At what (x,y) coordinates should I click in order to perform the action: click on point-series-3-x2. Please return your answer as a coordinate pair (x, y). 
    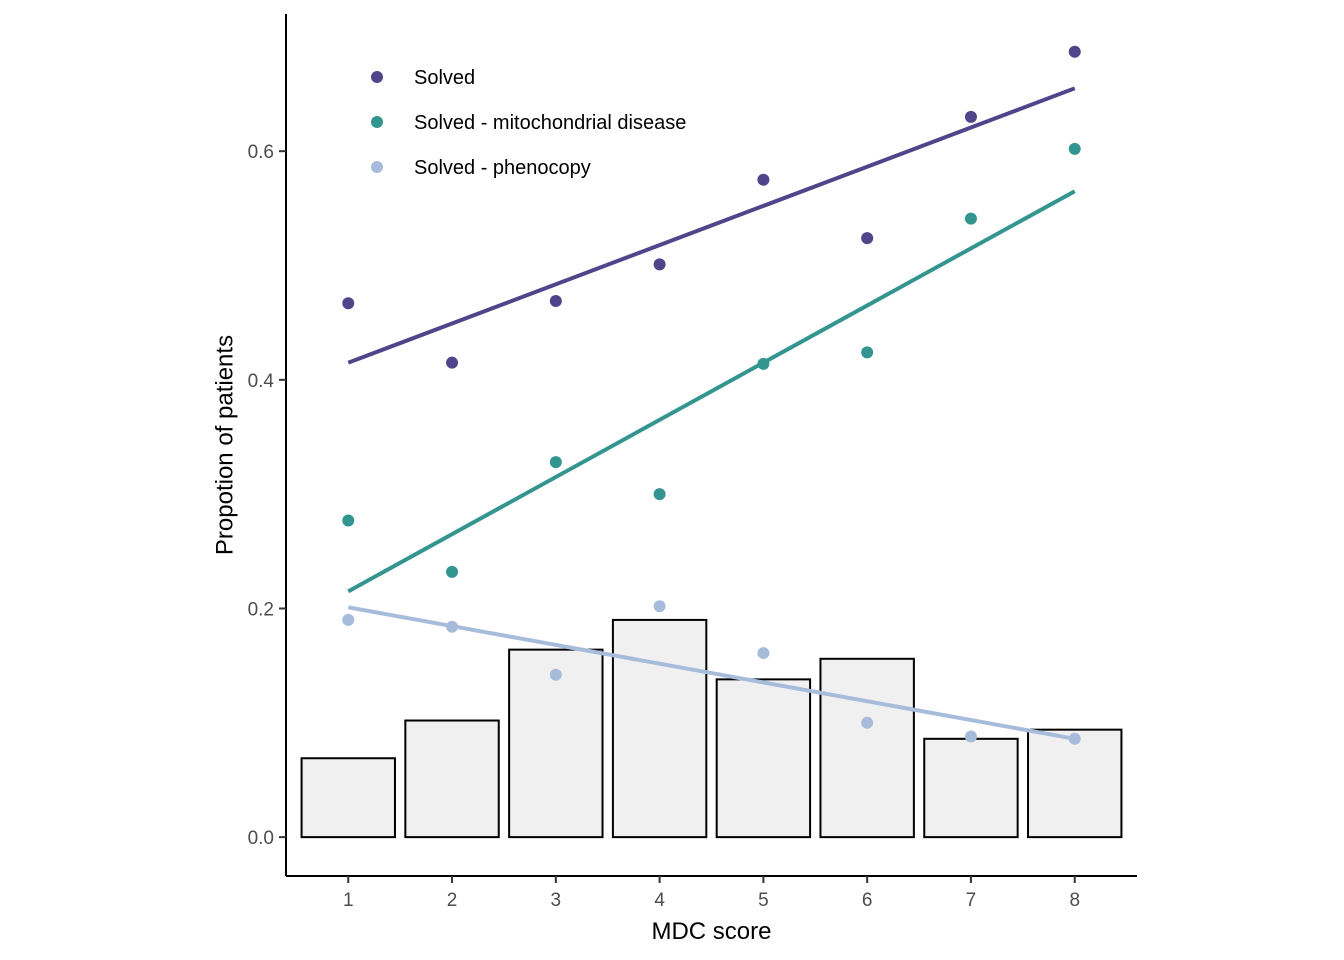
    Looking at the image, I should click on (452, 626).